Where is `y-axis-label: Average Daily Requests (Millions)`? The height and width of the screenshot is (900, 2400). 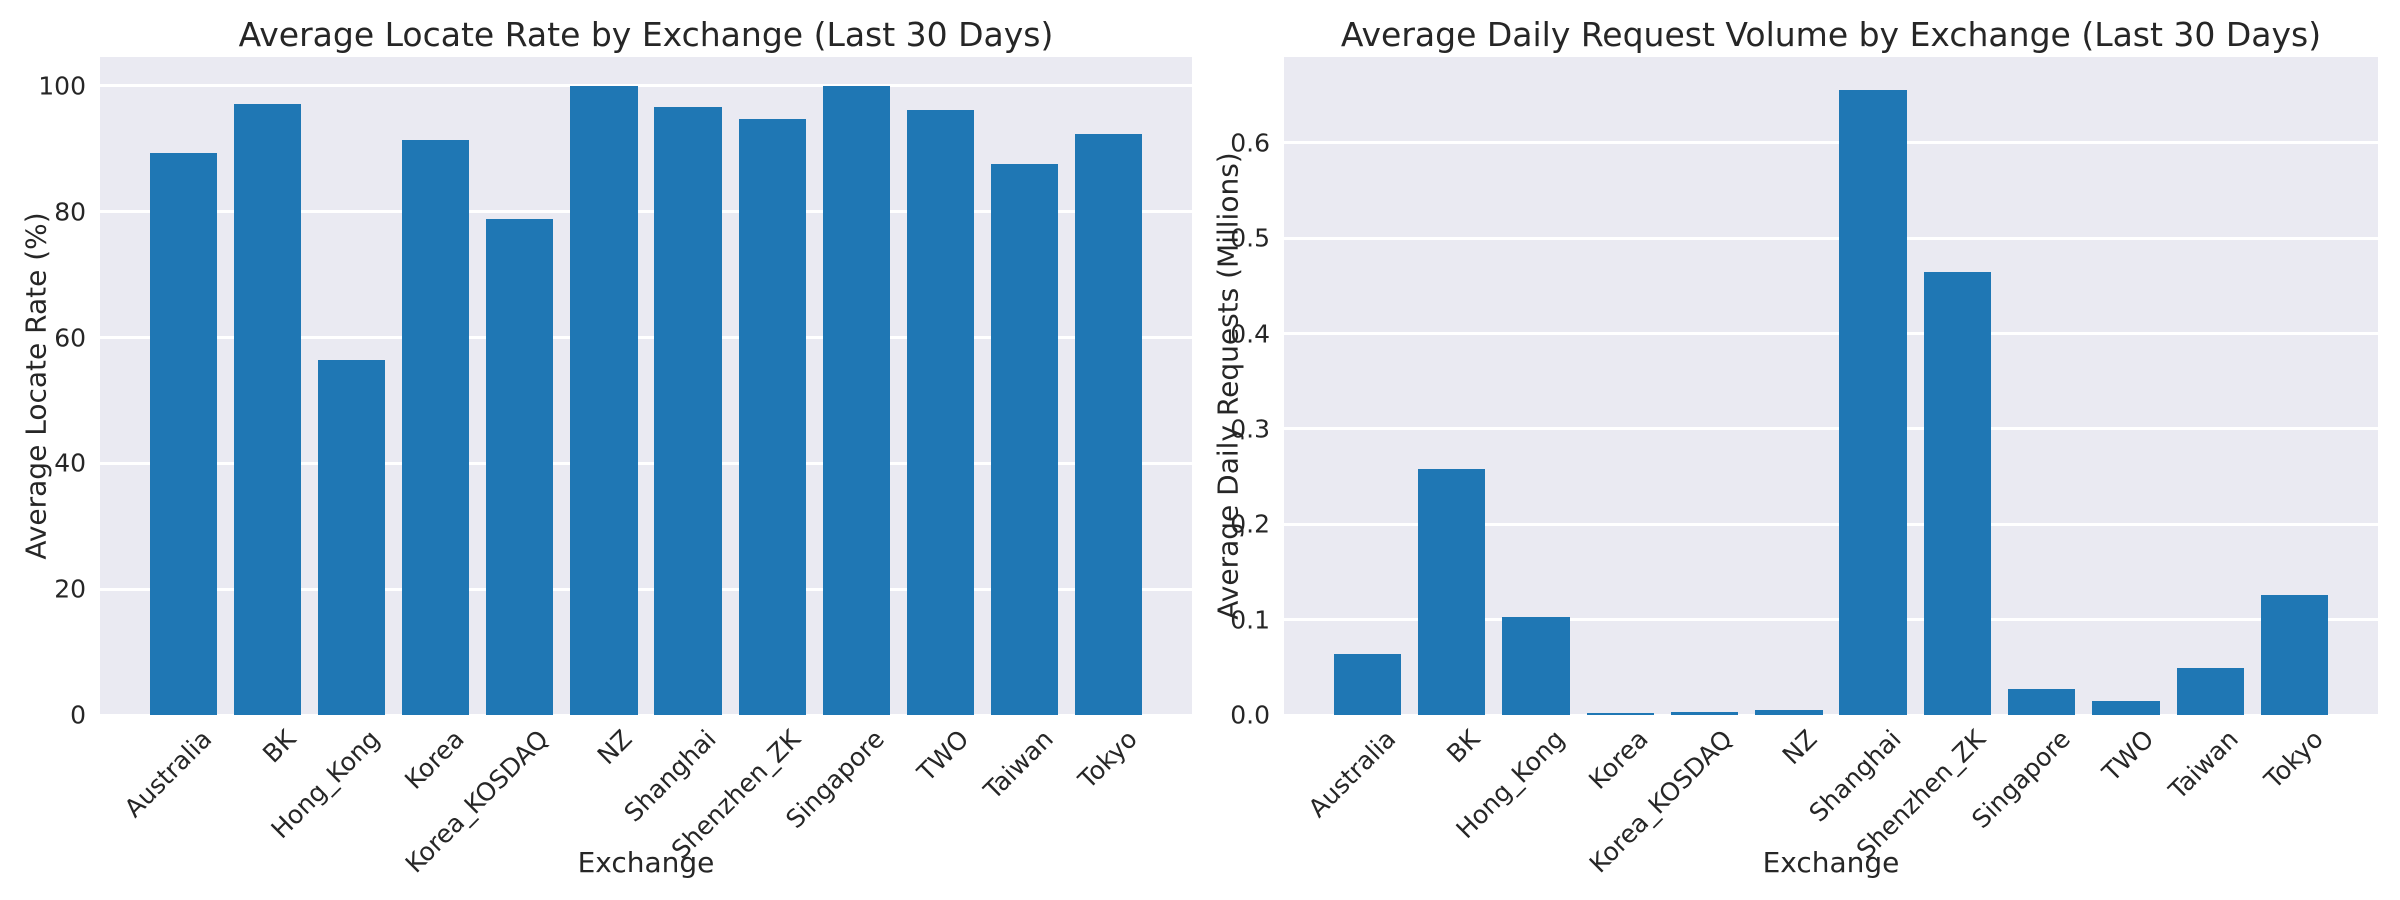 y-axis-label: Average Daily Requests (Millions) is located at coordinates (1228, 386).